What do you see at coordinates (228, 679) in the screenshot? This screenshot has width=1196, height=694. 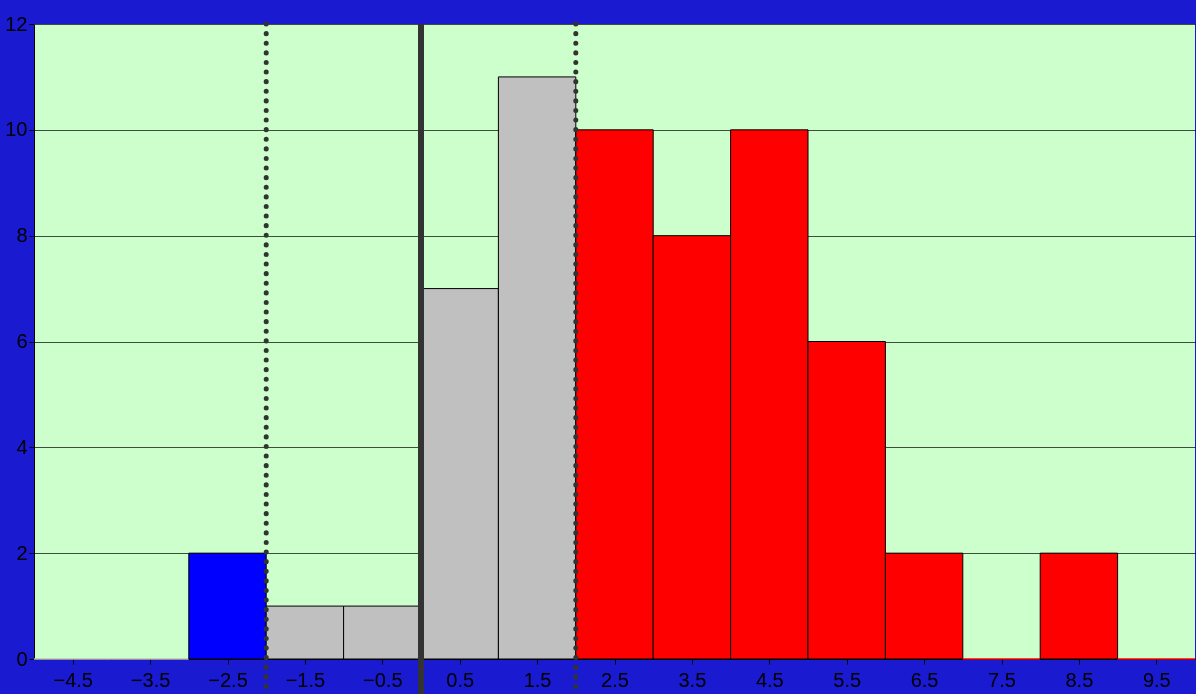 I see `x-tick-label: −2.5` at bounding box center [228, 679].